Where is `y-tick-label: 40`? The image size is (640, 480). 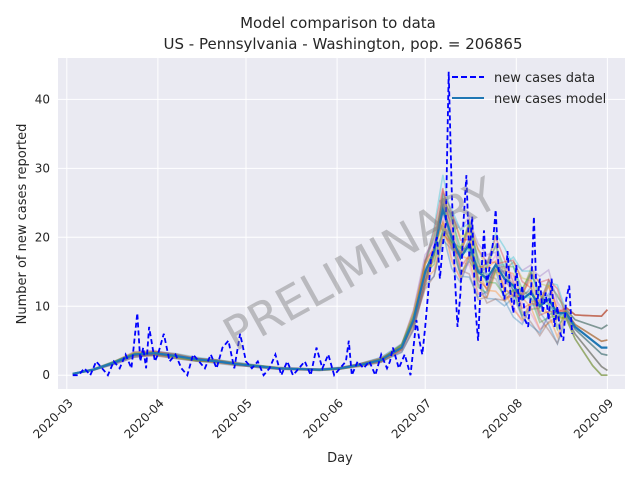 y-tick-label: 40 is located at coordinates (42, 99).